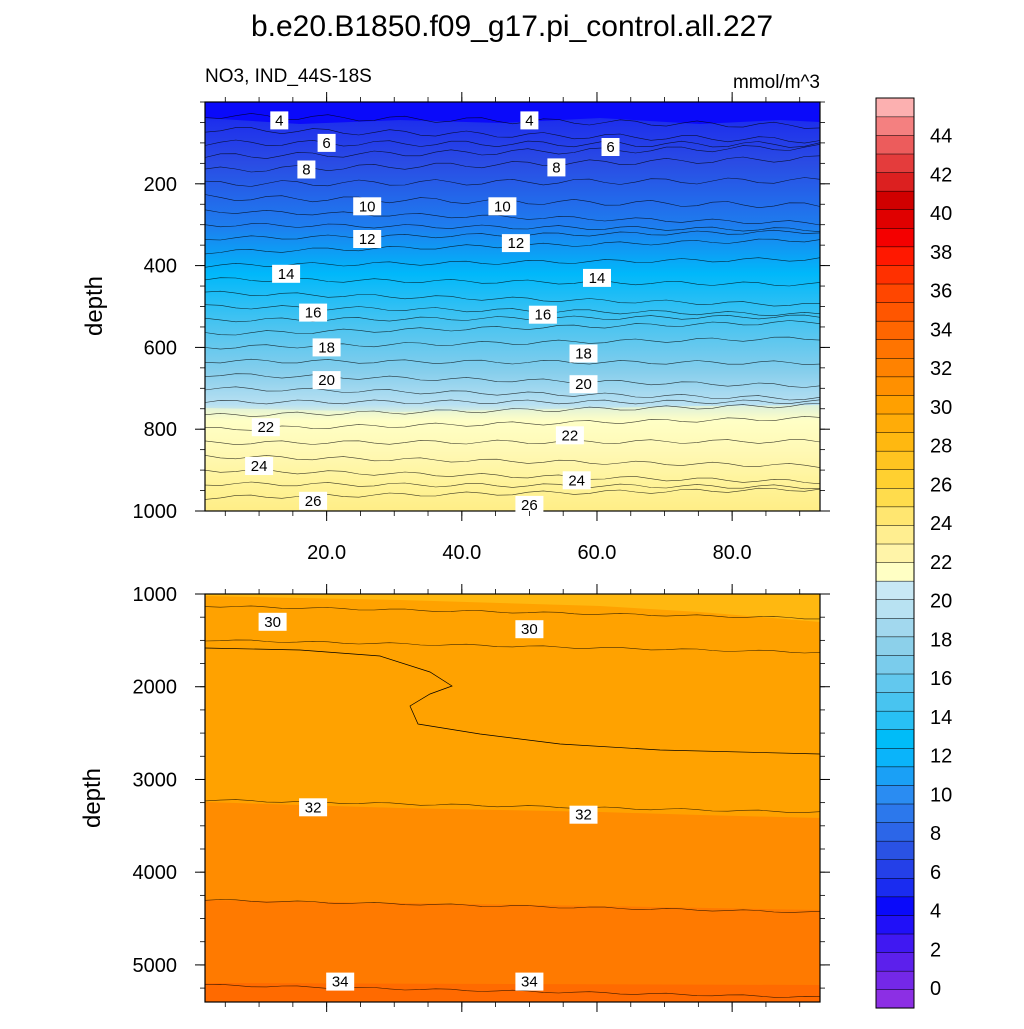  I want to click on colorbar-label: 4, so click(935, 912).